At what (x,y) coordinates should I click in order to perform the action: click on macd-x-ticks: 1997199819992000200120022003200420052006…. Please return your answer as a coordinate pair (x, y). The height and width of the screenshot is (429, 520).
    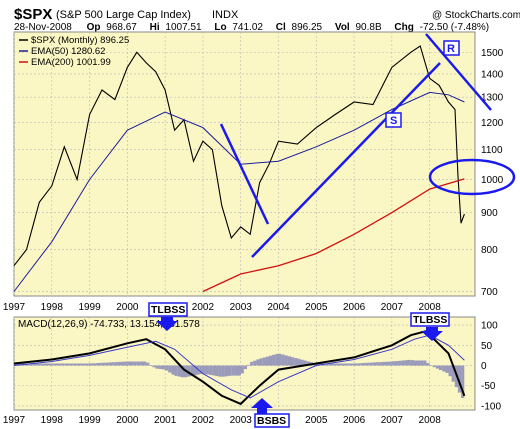
    Looking at the image, I should click on (222, 420).